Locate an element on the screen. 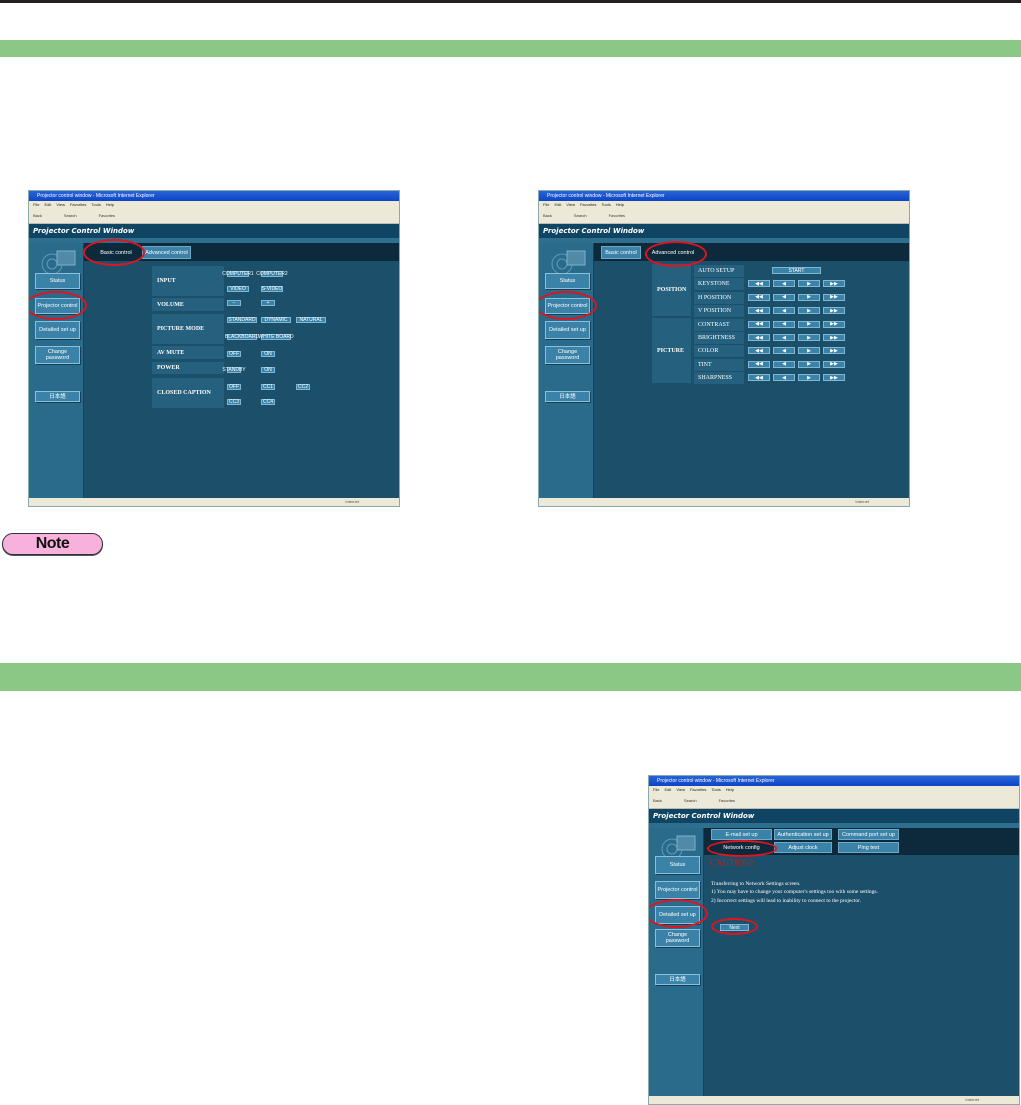 This screenshot has height=1105, width=1021. control-button: STANDARD is located at coordinates (242, 320).